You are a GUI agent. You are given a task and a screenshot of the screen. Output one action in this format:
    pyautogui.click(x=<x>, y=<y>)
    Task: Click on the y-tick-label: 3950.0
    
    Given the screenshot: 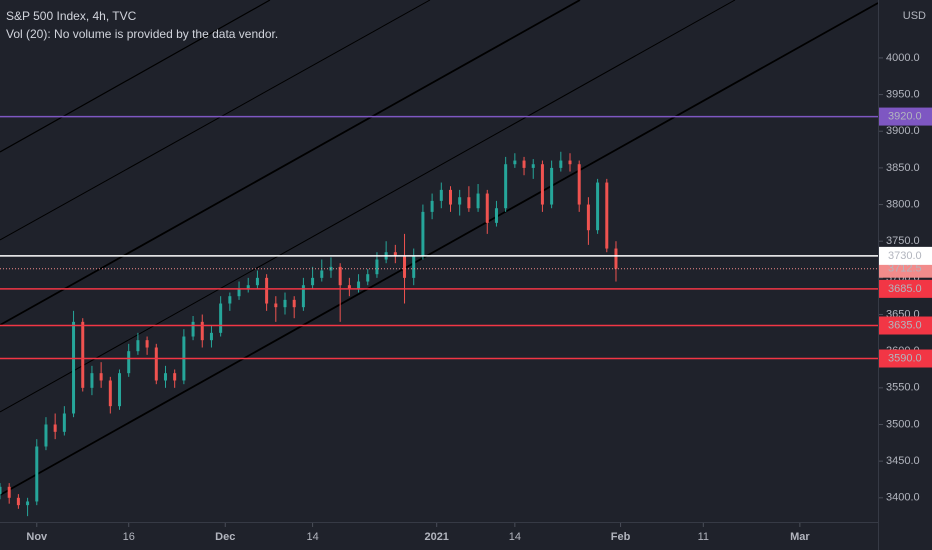 What is the action you would take?
    pyautogui.click(x=903, y=94)
    